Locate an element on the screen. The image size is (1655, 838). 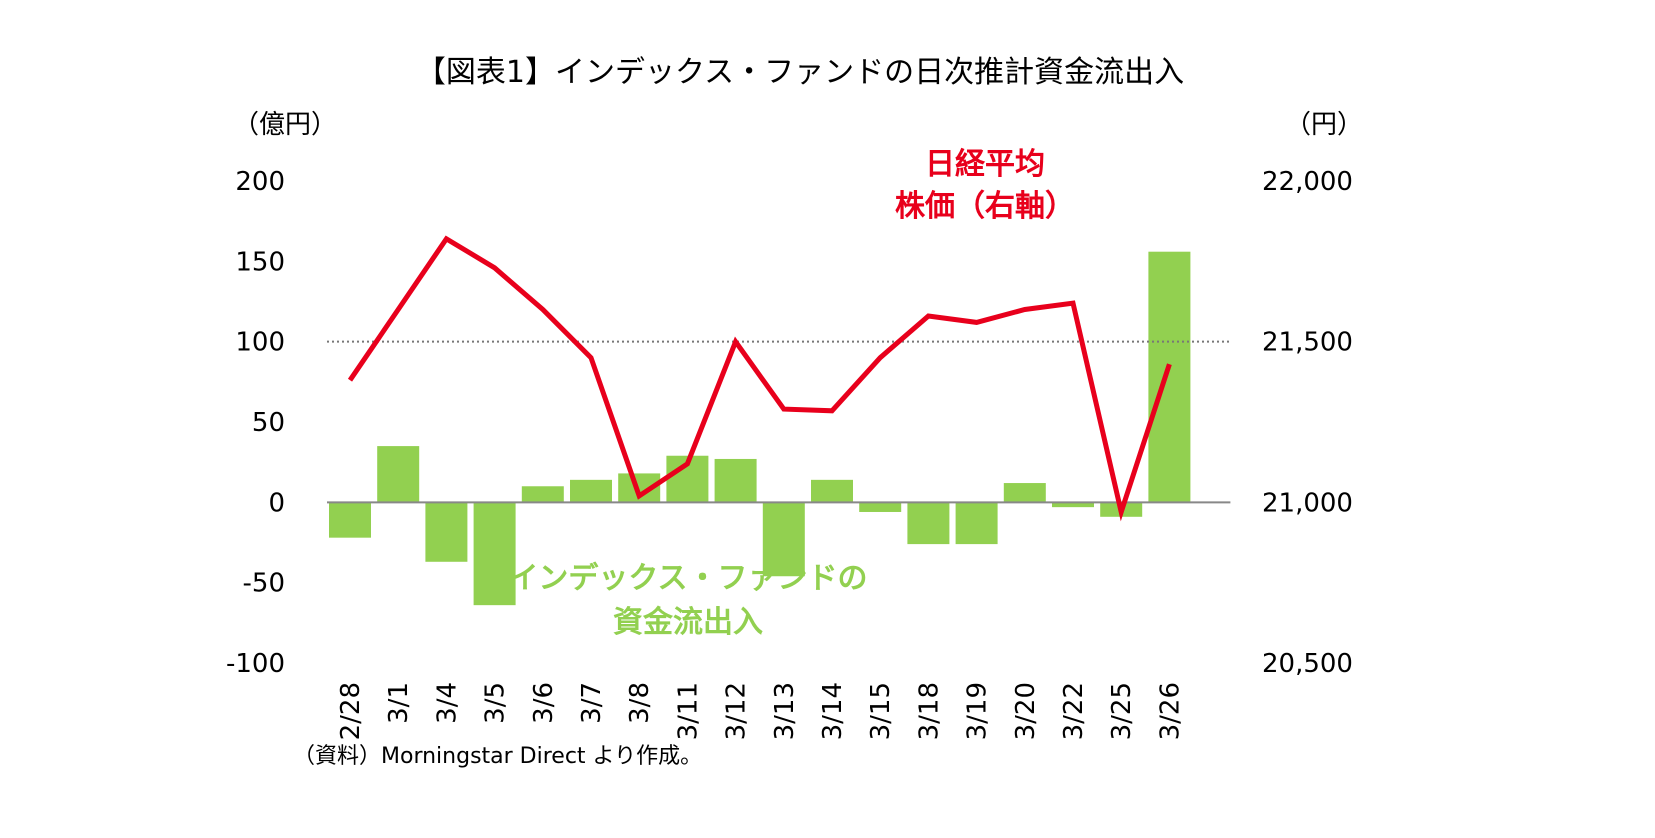
x-tick-label: 3/7 is located at coordinates (592, 703).